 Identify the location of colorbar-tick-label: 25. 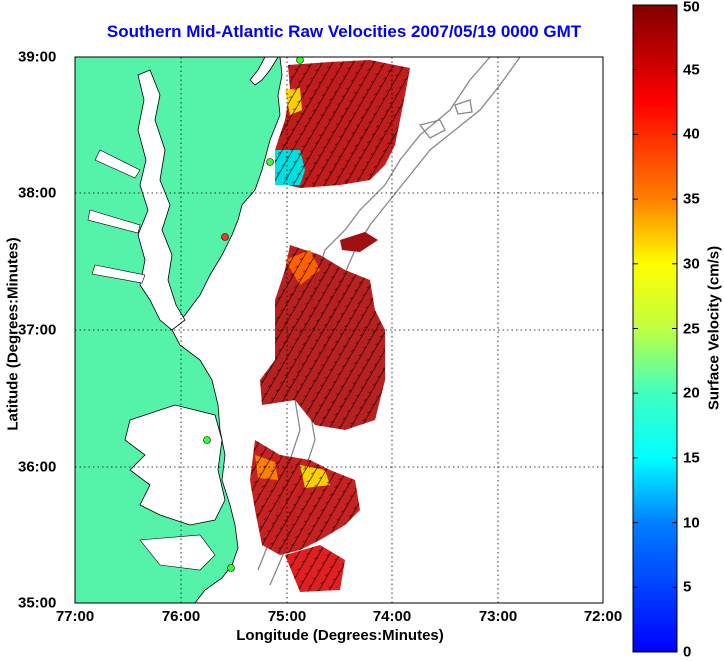
(691, 329).